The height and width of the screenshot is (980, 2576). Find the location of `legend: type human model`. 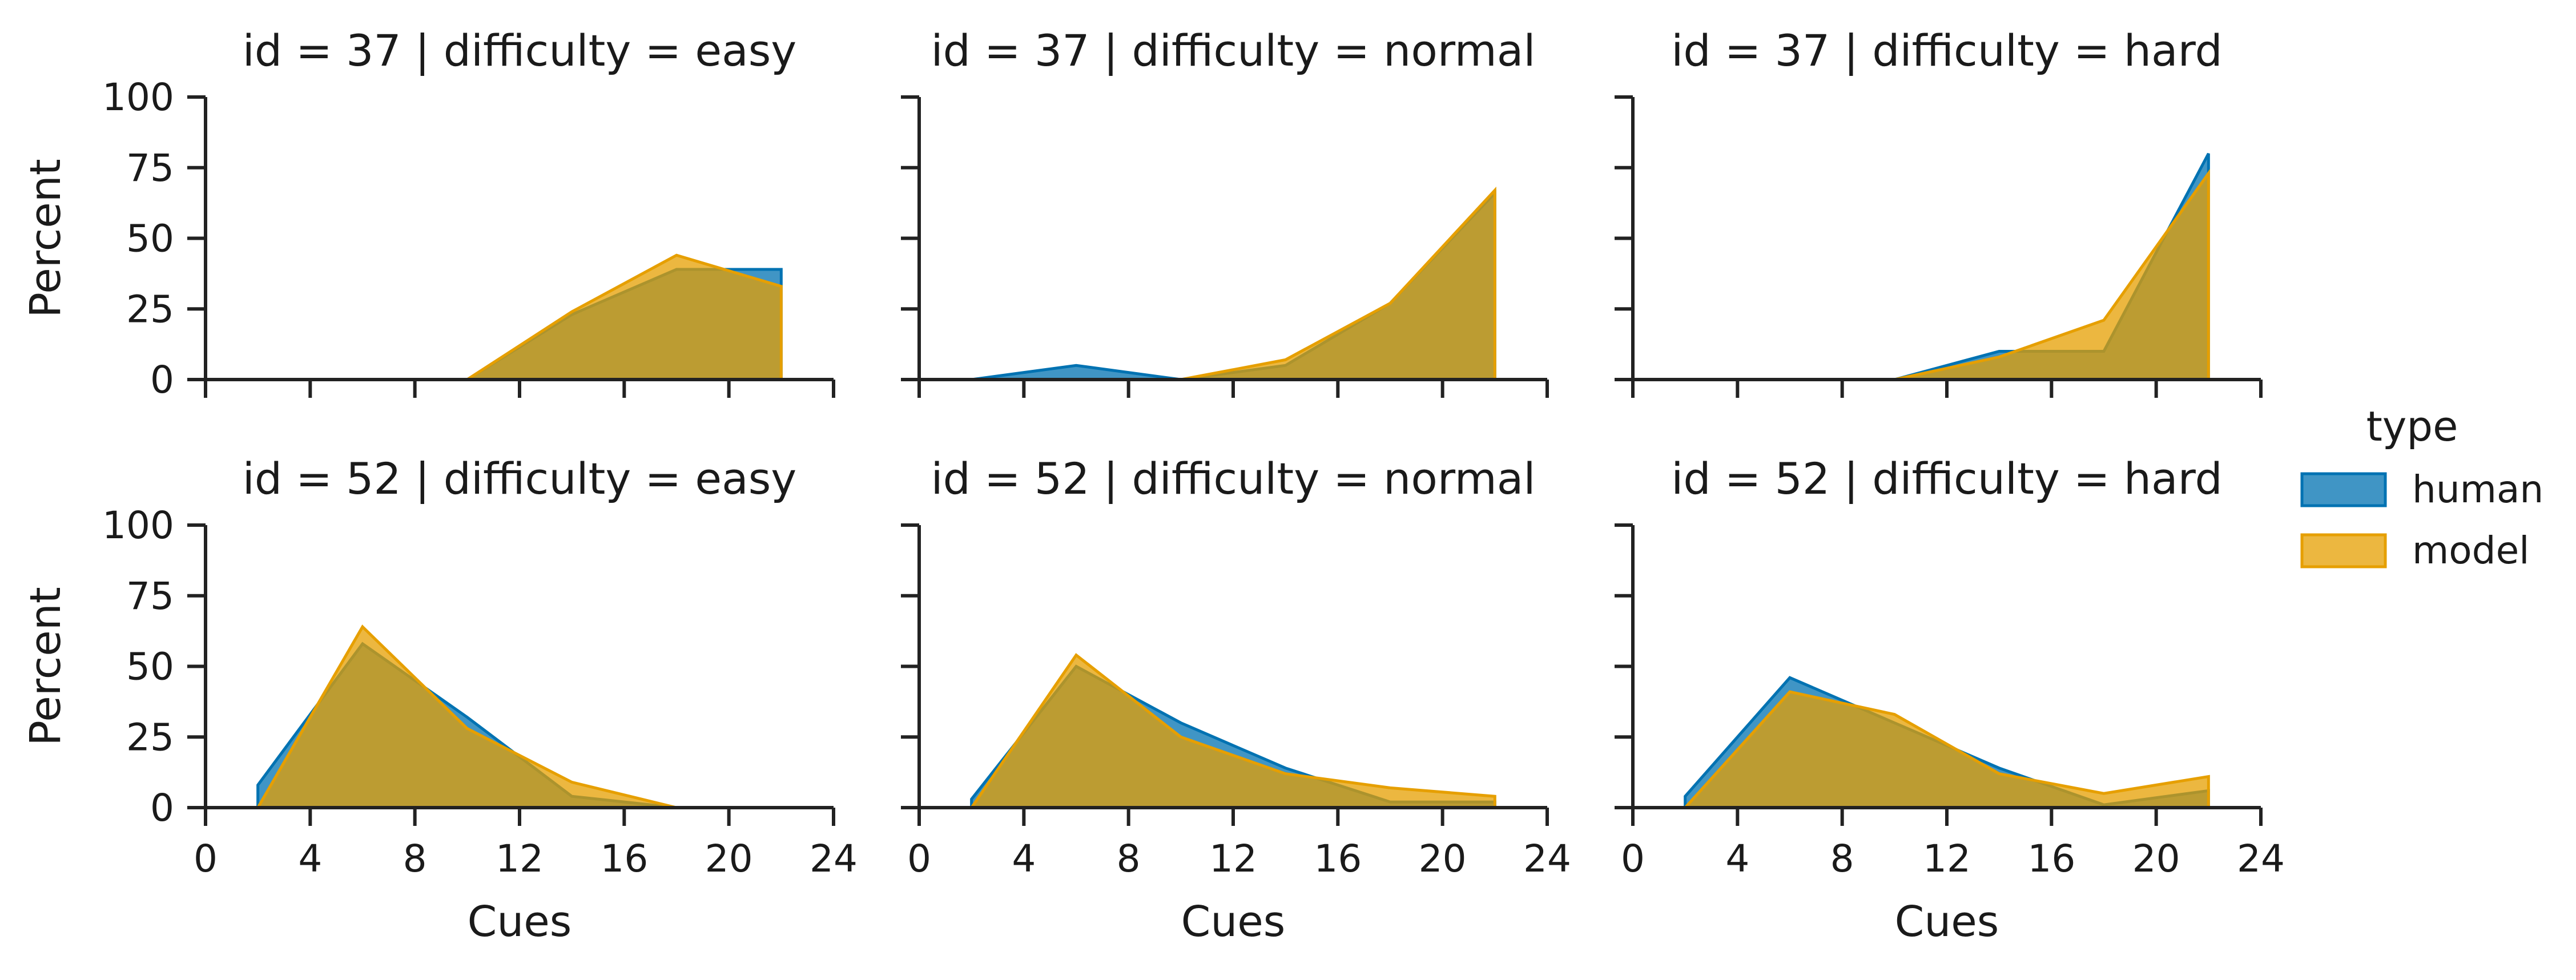

legend: type human model is located at coordinates (2421, 487).